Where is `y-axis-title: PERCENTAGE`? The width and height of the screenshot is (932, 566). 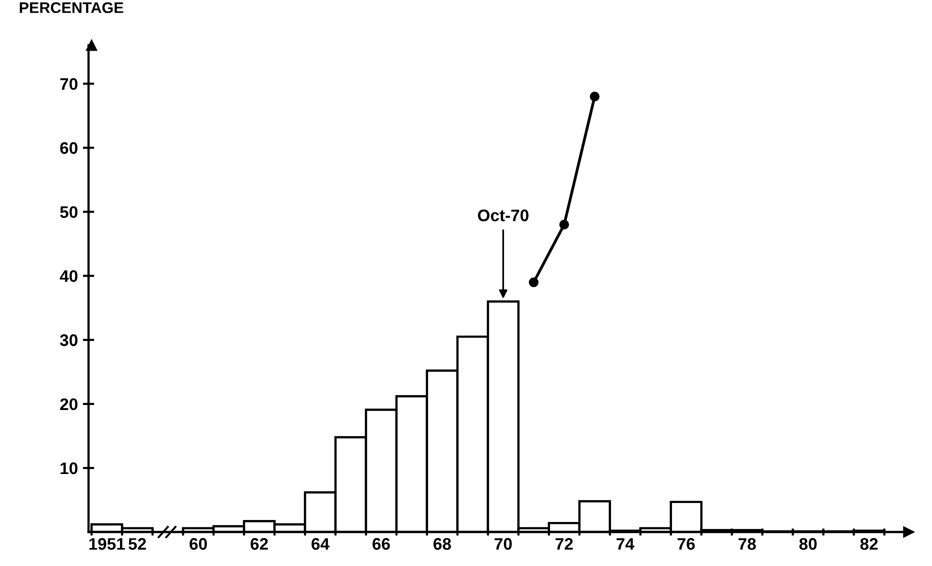
y-axis-title: PERCENTAGE is located at coordinates (72, 8).